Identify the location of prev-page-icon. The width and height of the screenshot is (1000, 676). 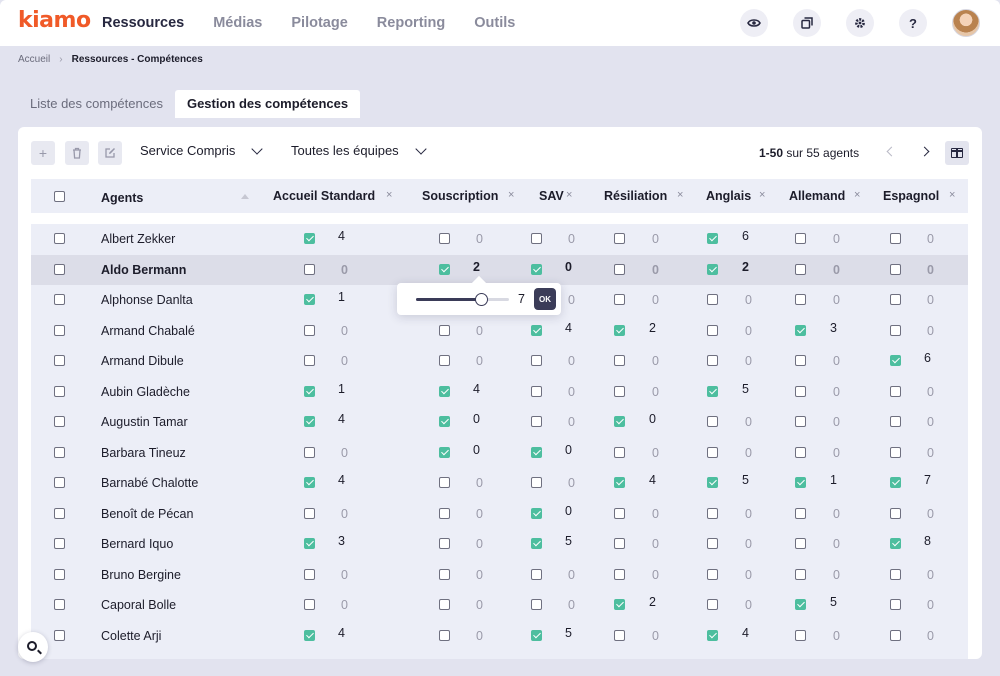
(891, 151).